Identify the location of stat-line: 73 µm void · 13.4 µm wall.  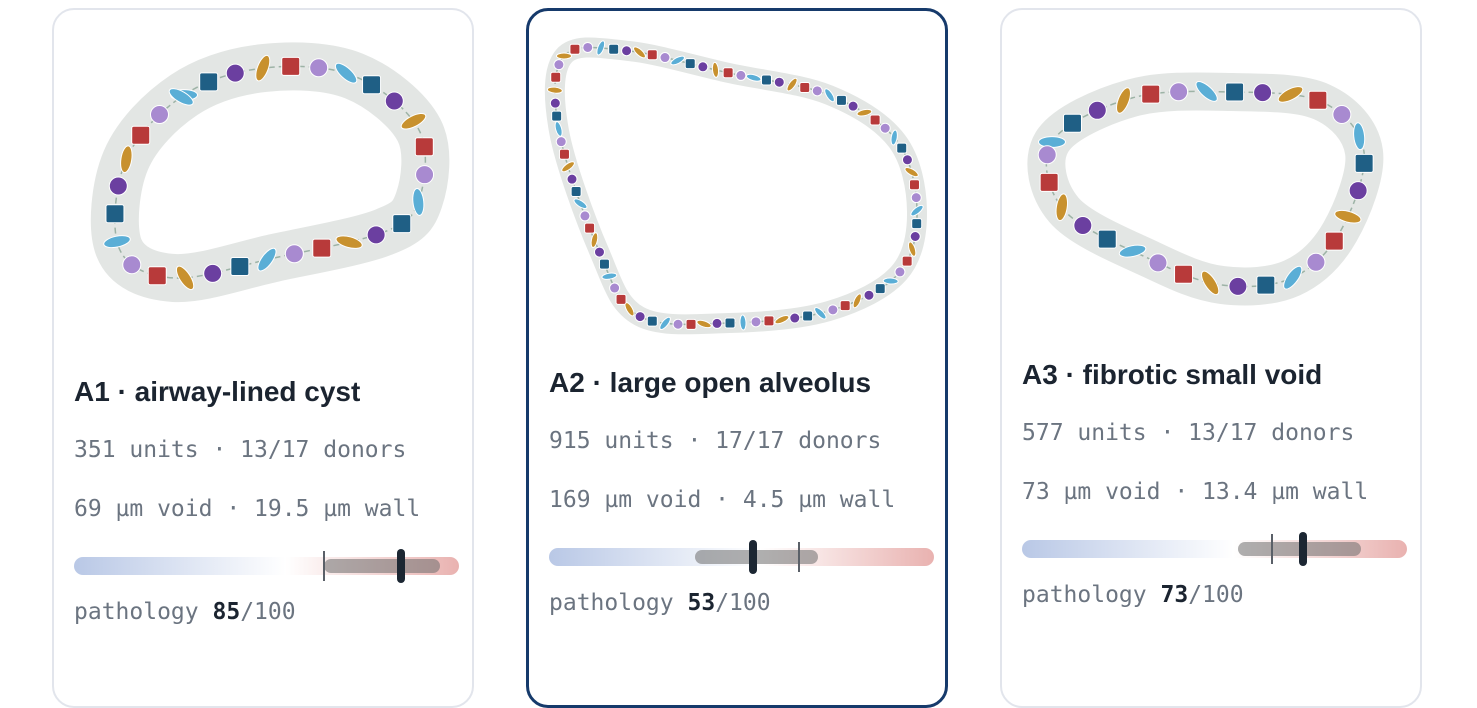
(1195, 492).